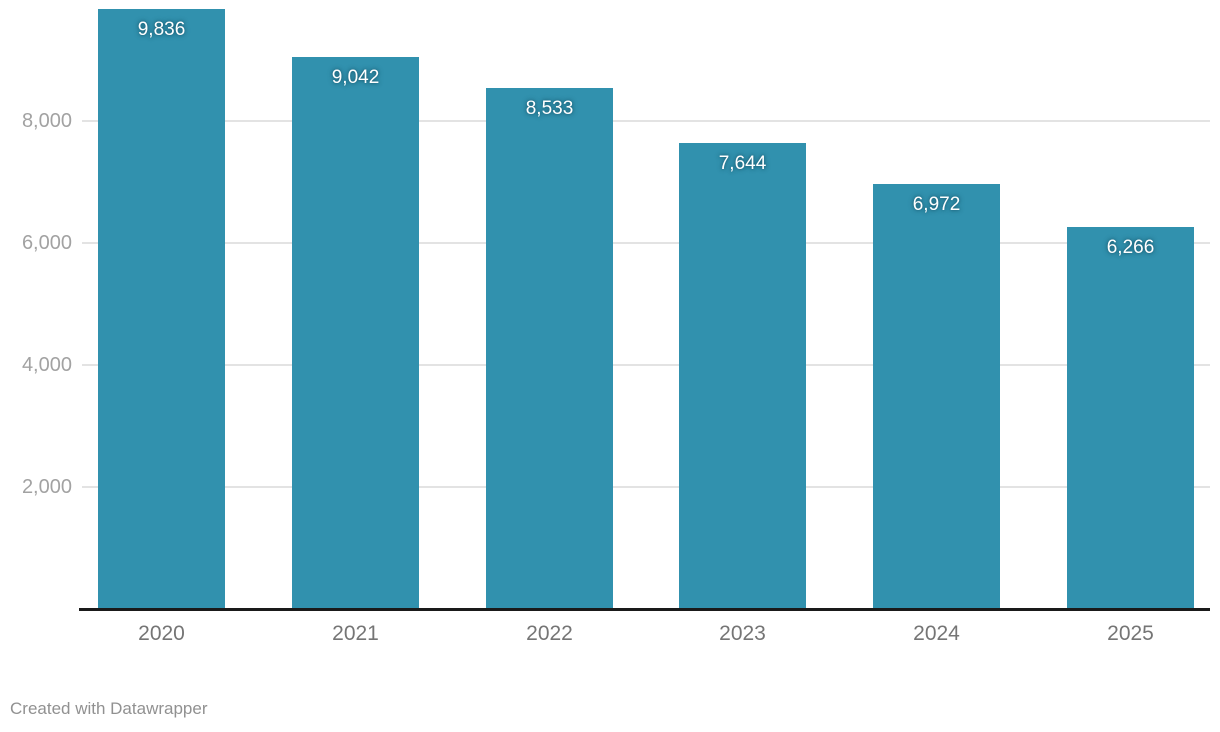  What do you see at coordinates (355, 633) in the screenshot?
I see `x-tick-label: 2021` at bounding box center [355, 633].